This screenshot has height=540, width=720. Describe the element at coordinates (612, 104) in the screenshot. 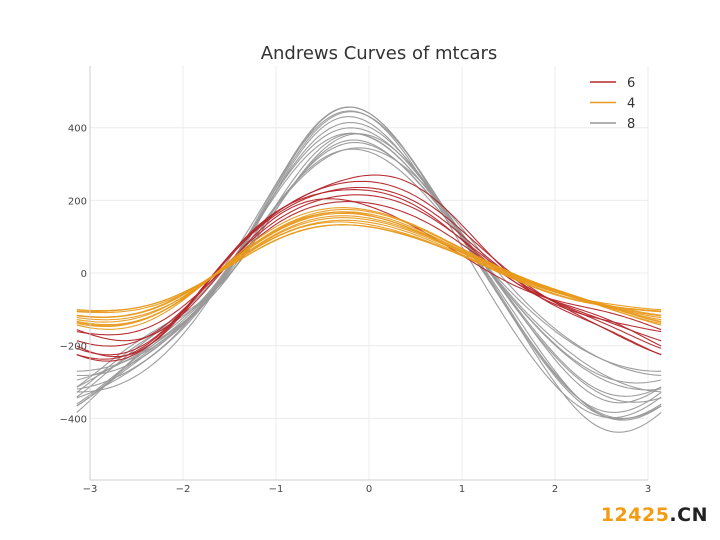

I see `legend: 6 4 8` at that location.